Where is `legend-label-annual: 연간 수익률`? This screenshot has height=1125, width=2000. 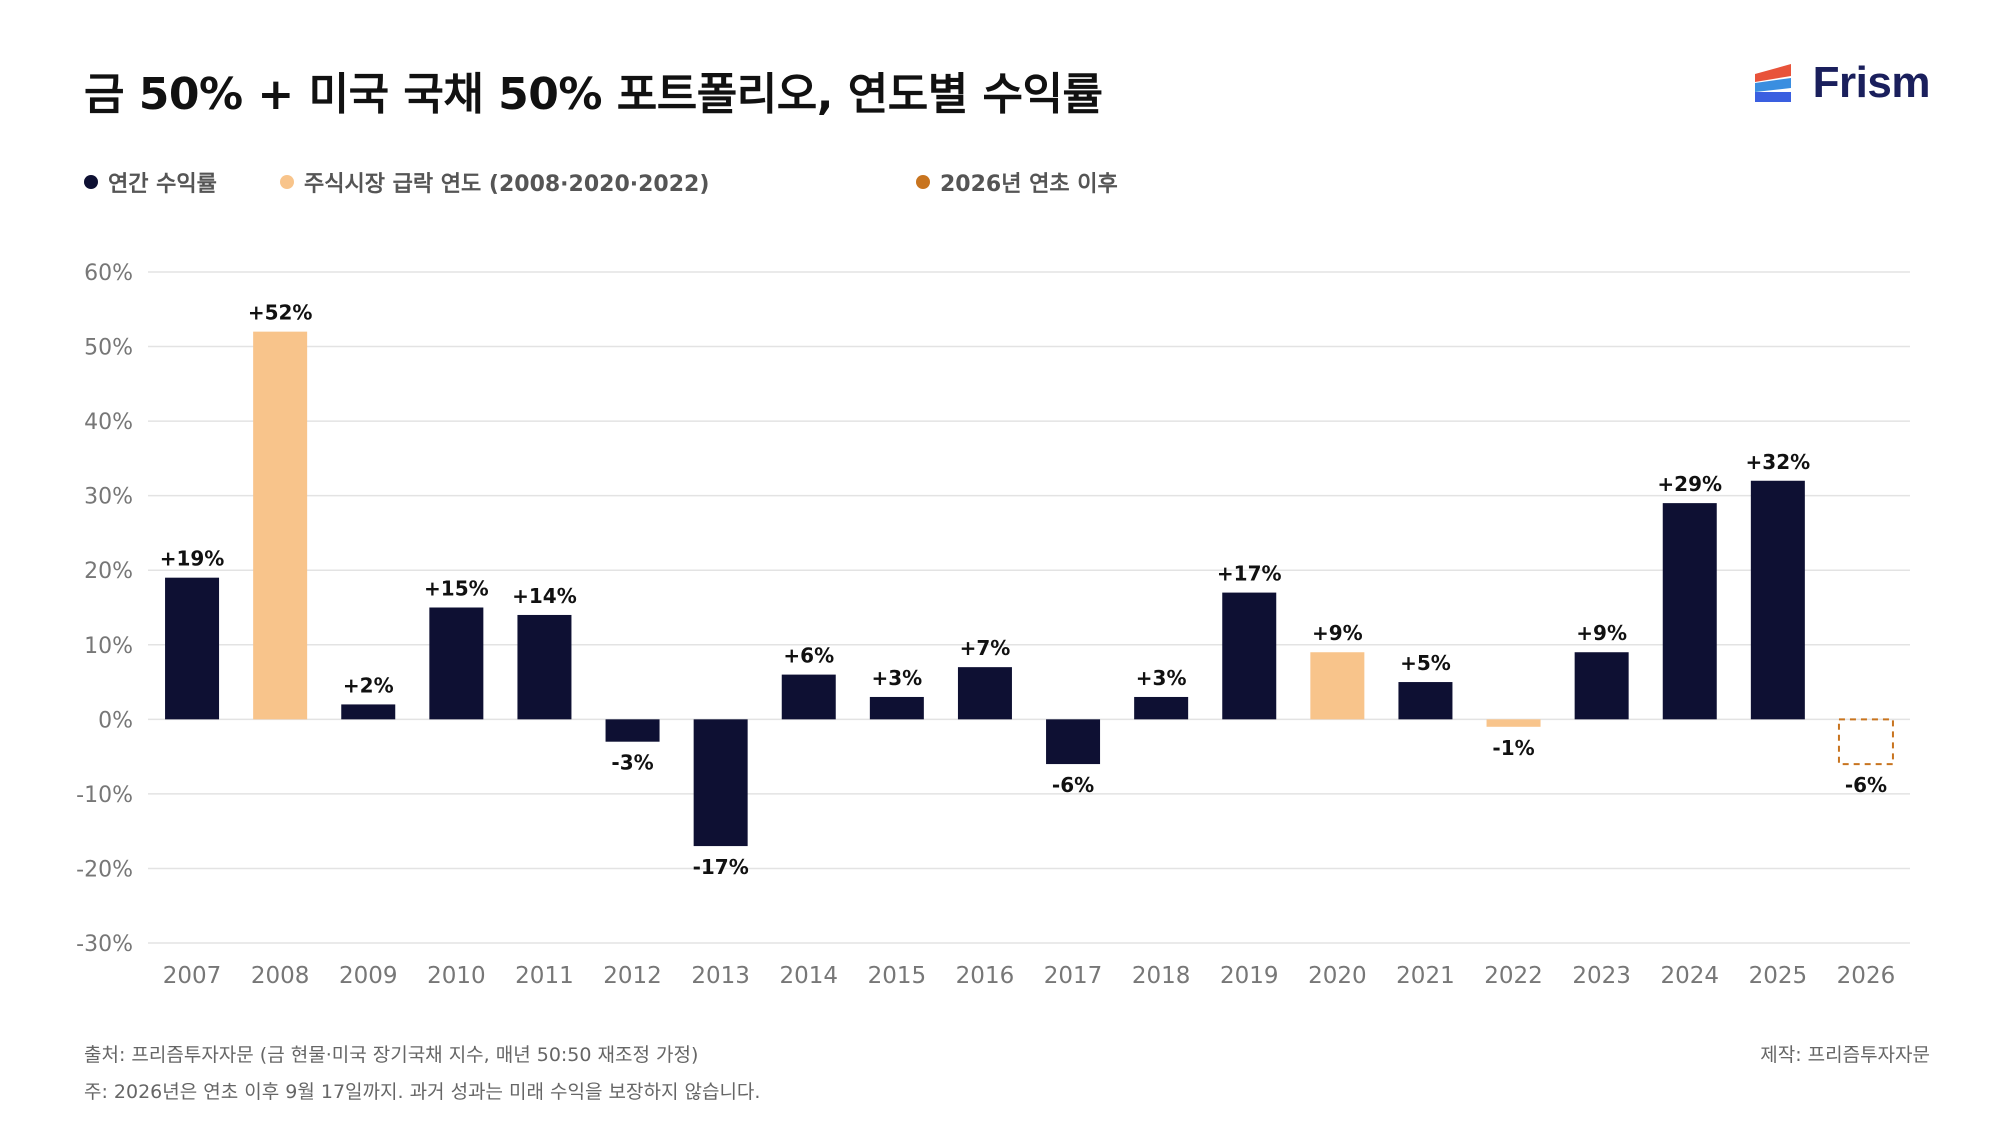 legend-label-annual: 연간 수익률 is located at coordinates (162, 184).